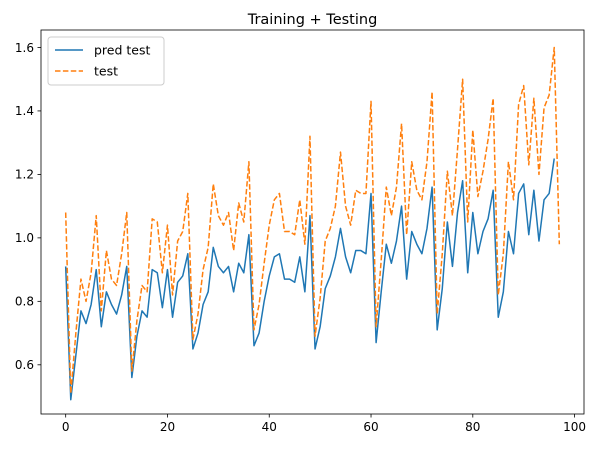 Image resolution: width=598 pixels, height=451 pixels. Describe the element at coordinates (472, 427) in the screenshot. I see `x-tick-label: 80` at that location.